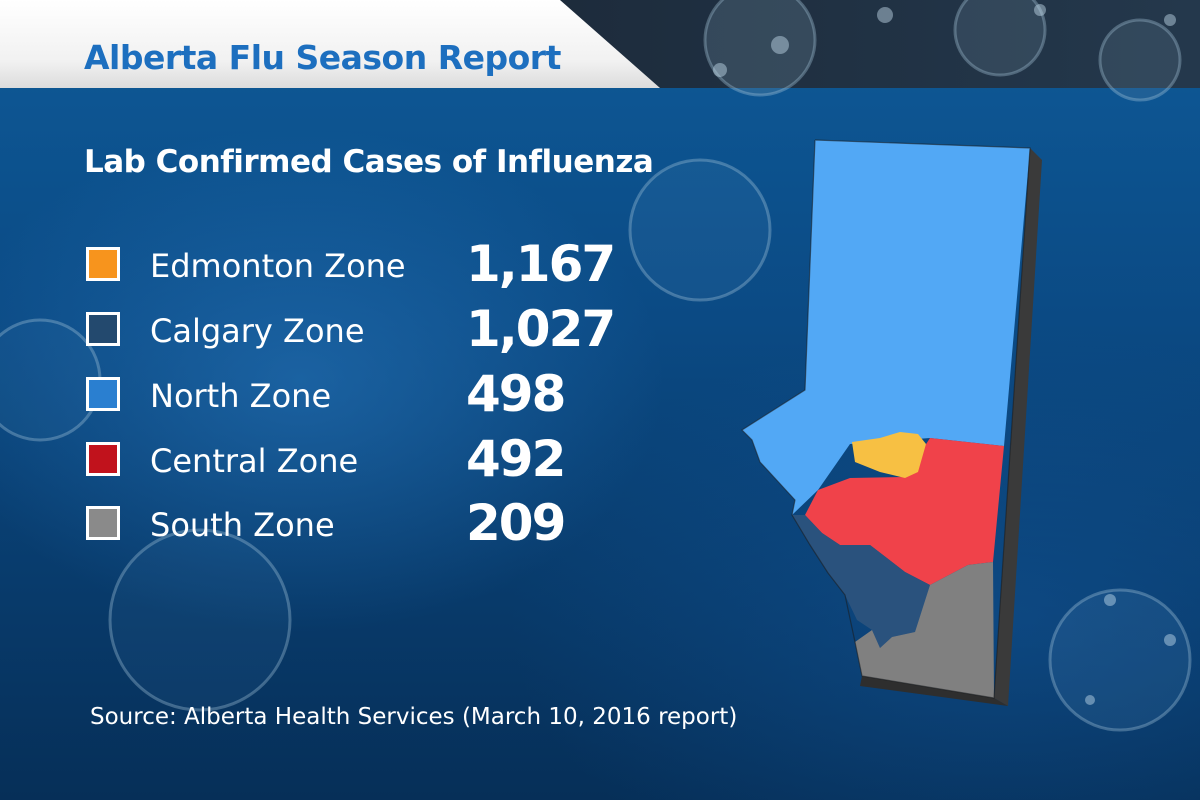 Image resolution: width=1200 pixels, height=800 pixels. What do you see at coordinates (241, 396) in the screenshot?
I see `north-zone-label: North Zone` at bounding box center [241, 396].